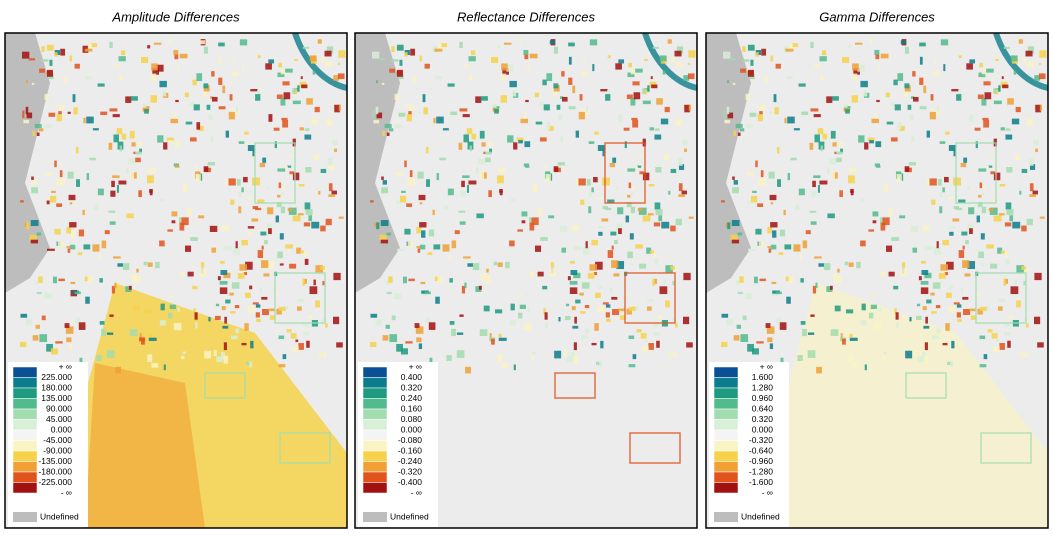 This screenshot has height=542, width=1052. I want to click on legend-swatch-undefined, so click(25, 517).